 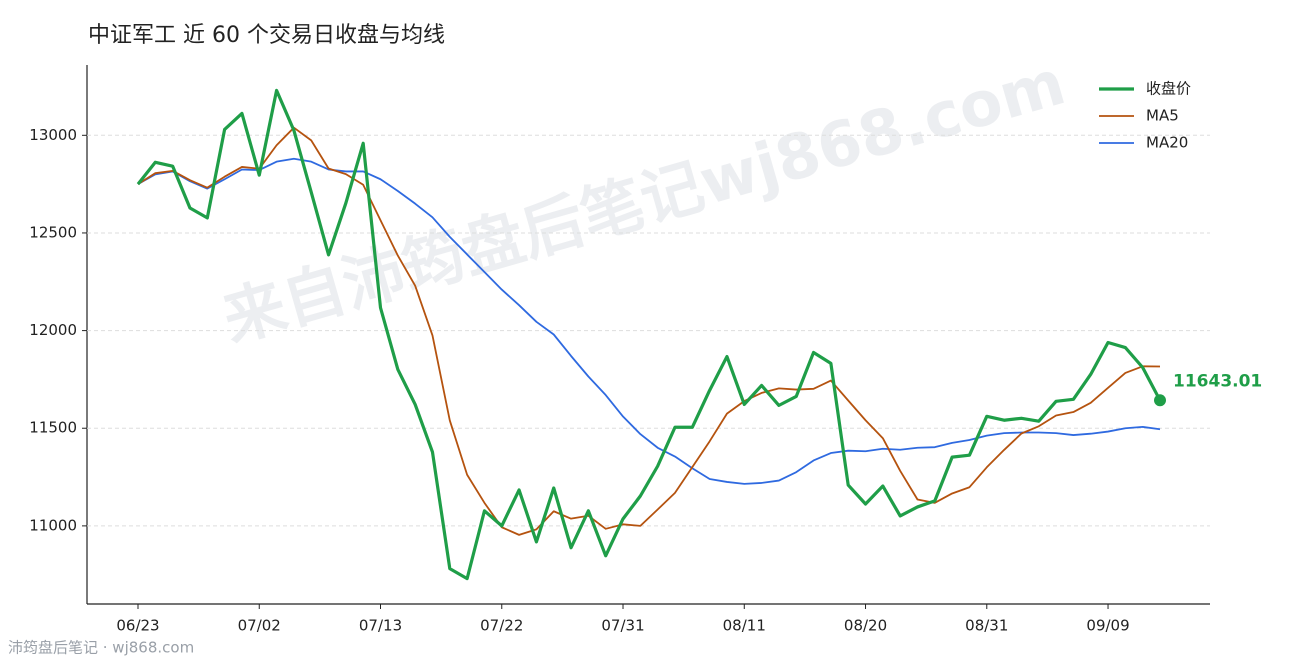 What do you see at coordinates (137, 626) in the screenshot?
I see `x-tick-label: 06/23` at bounding box center [137, 626].